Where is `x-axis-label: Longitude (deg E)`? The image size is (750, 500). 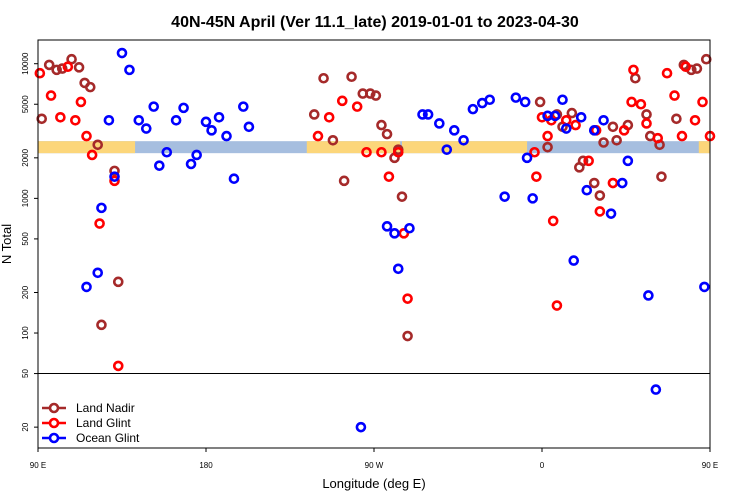
x-axis-label: Longitude (deg E) is located at coordinates (373, 483).